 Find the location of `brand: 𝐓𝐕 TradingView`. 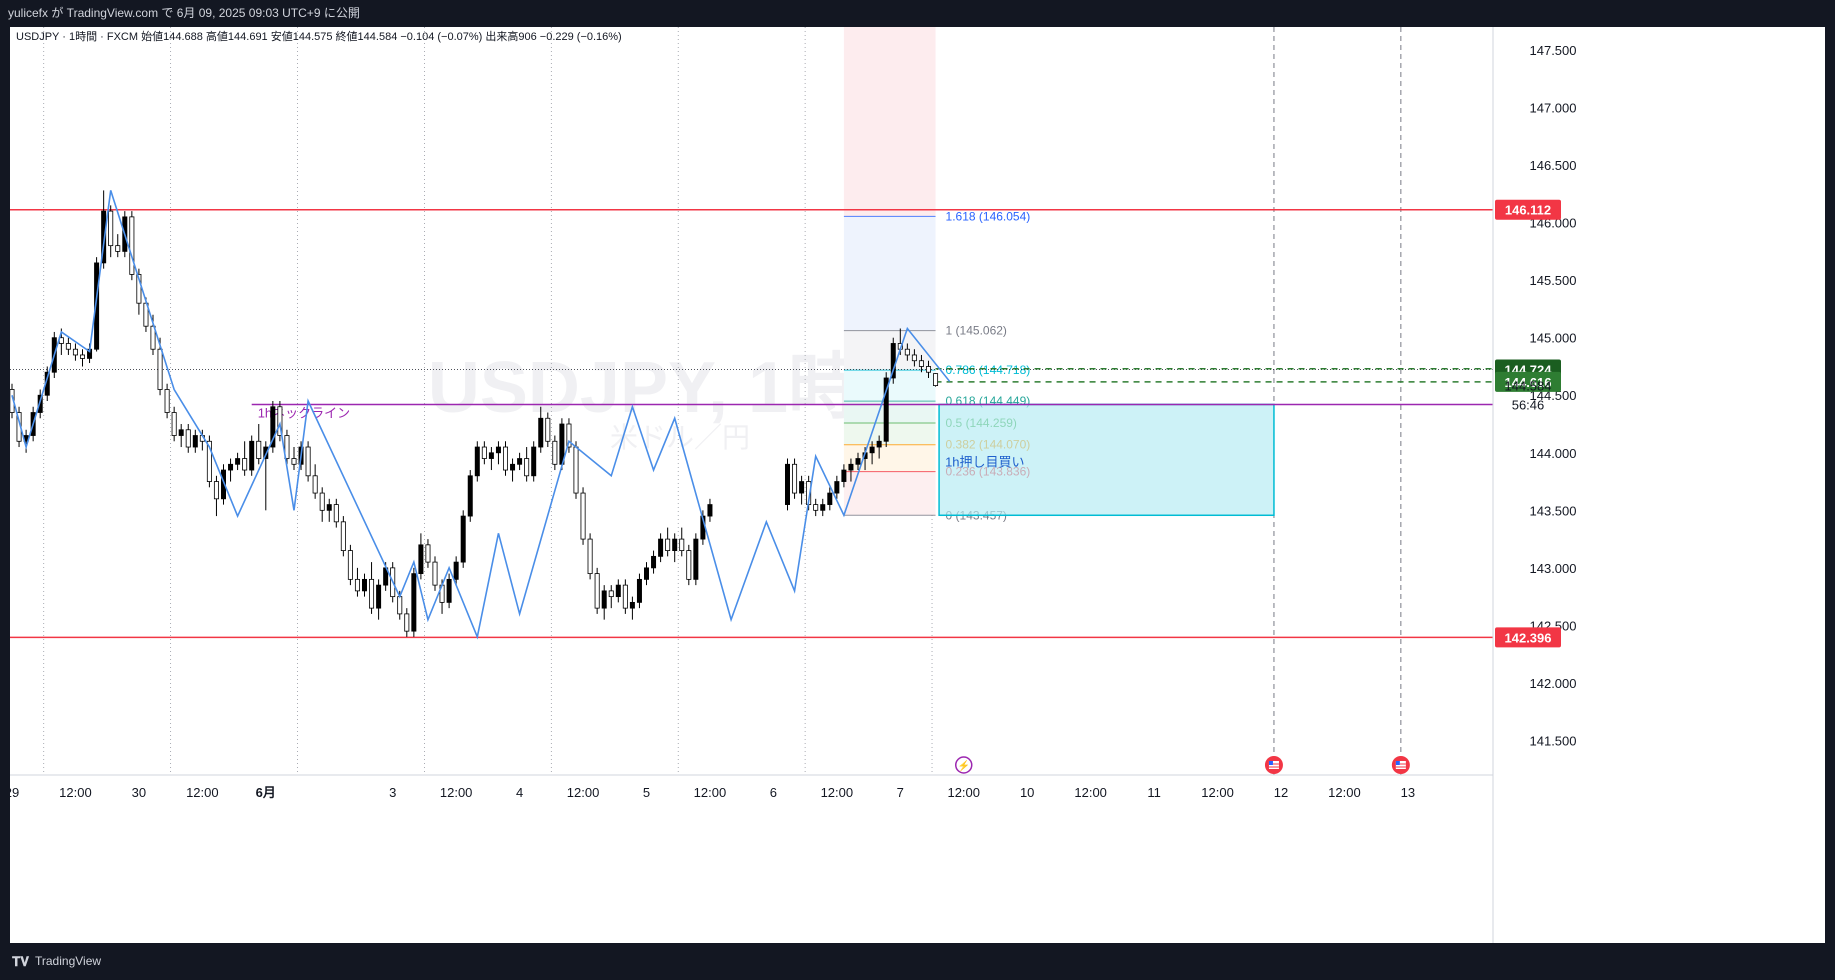

brand: 𝐓𝐕 TradingView is located at coordinates (56, 961).